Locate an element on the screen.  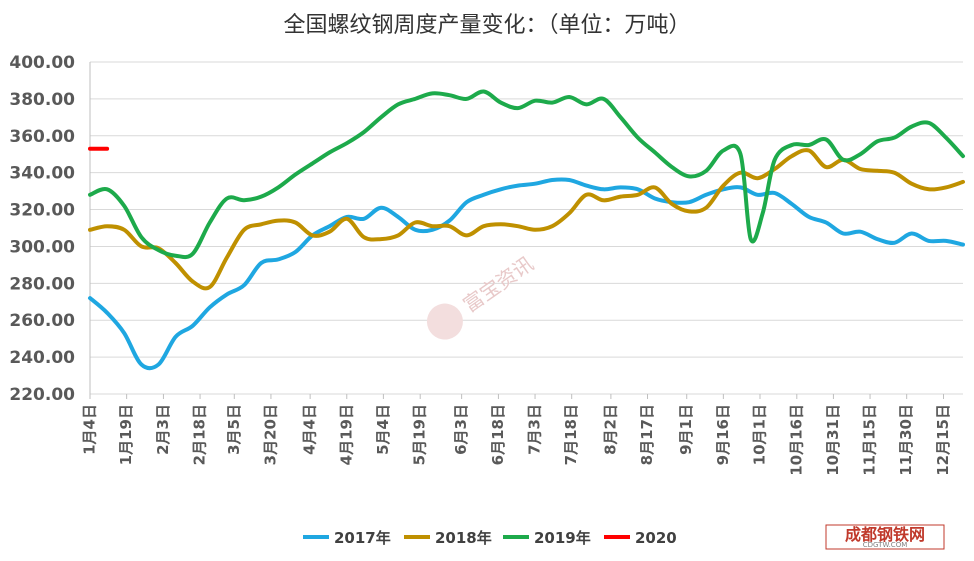
x-tick-label: 5月4日 is located at coordinates (383, 429).